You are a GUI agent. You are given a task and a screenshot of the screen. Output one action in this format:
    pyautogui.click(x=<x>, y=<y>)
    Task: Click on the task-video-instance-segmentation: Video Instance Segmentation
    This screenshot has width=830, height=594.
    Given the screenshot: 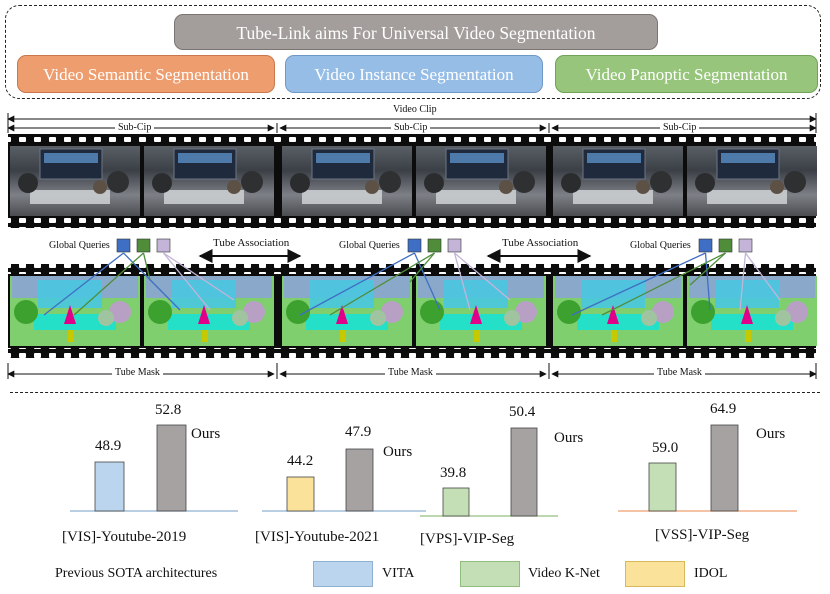 What is the action you would take?
    pyautogui.click(x=414, y=74)
    